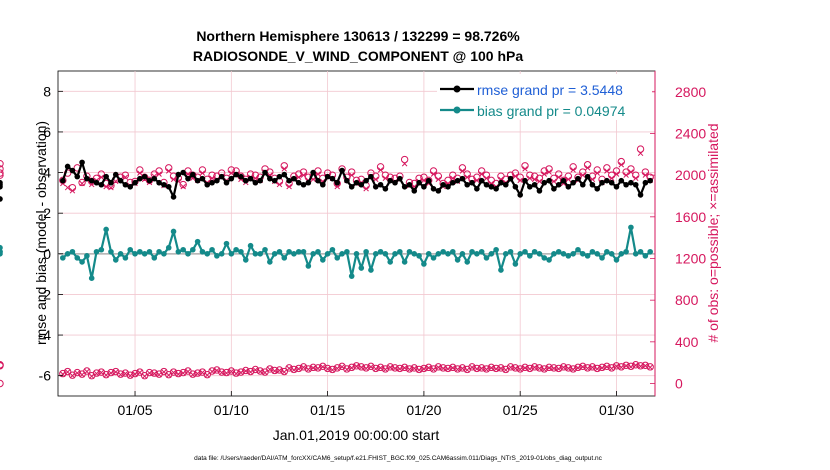 Image resolution: width=830 pixels, height=470 pixels. What do you see at coordinates (358, 56) in the screenshot?
I see `chart-subtitle: RADIOSONDE_V_WIND_COMPONENT @ 100 hPa` at bounding box center [358, 56].